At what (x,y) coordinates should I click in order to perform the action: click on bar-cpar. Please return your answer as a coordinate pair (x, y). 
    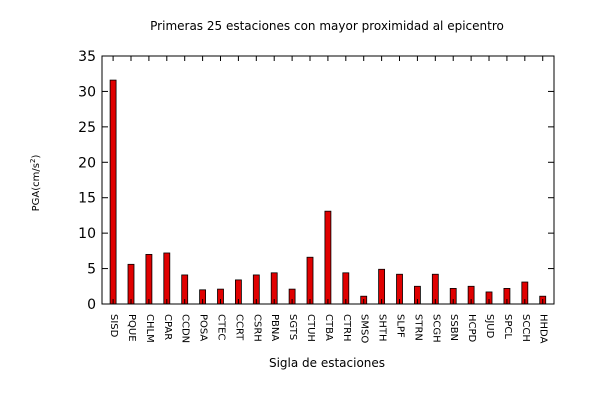
    Looking at the image, I should click on (167, 278).